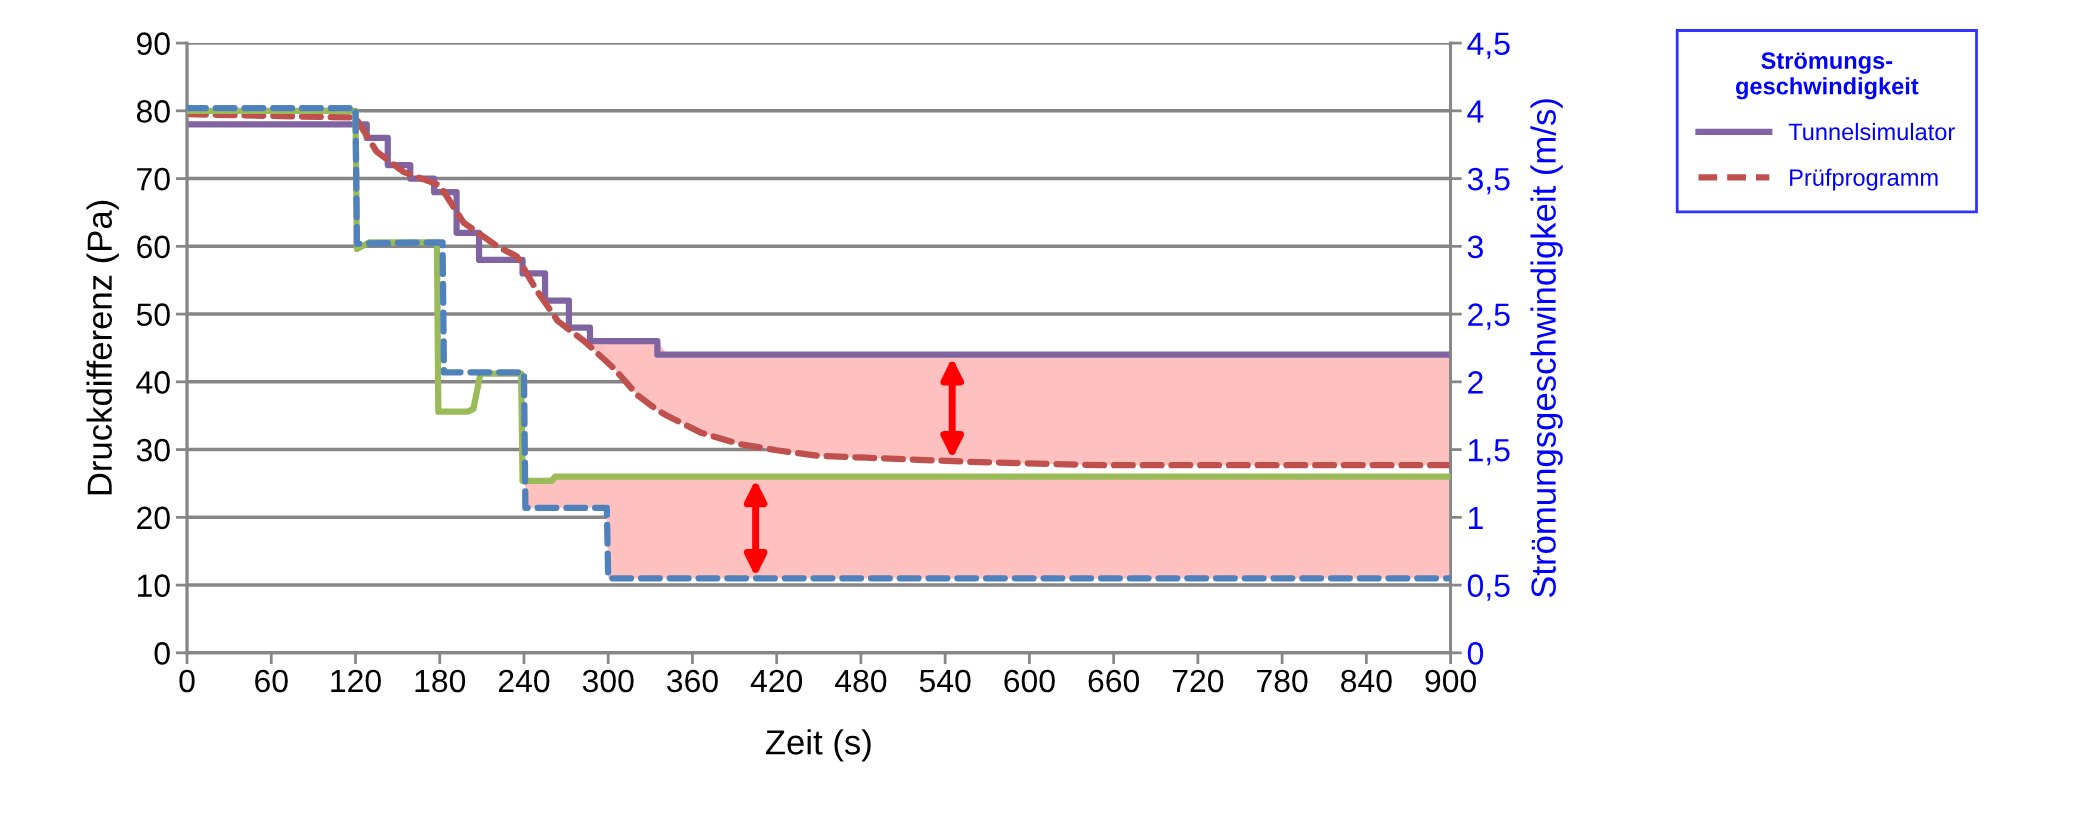 The height and width of the screenshot is (813, 2092). I want to click on x-tick-label: 600, so click(1029, 681).